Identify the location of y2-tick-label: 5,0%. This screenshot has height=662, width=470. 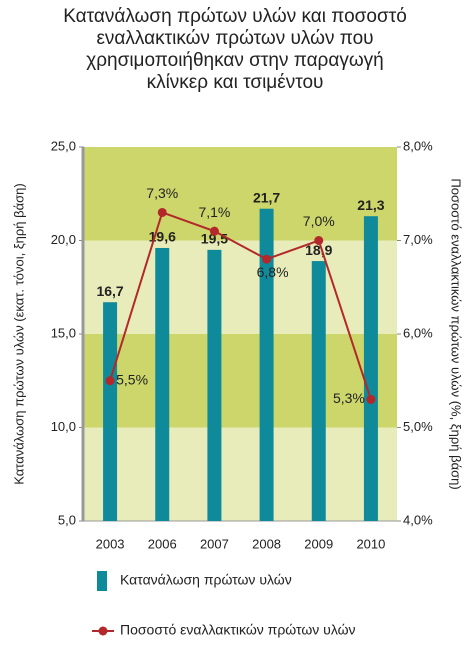
(418, 426).